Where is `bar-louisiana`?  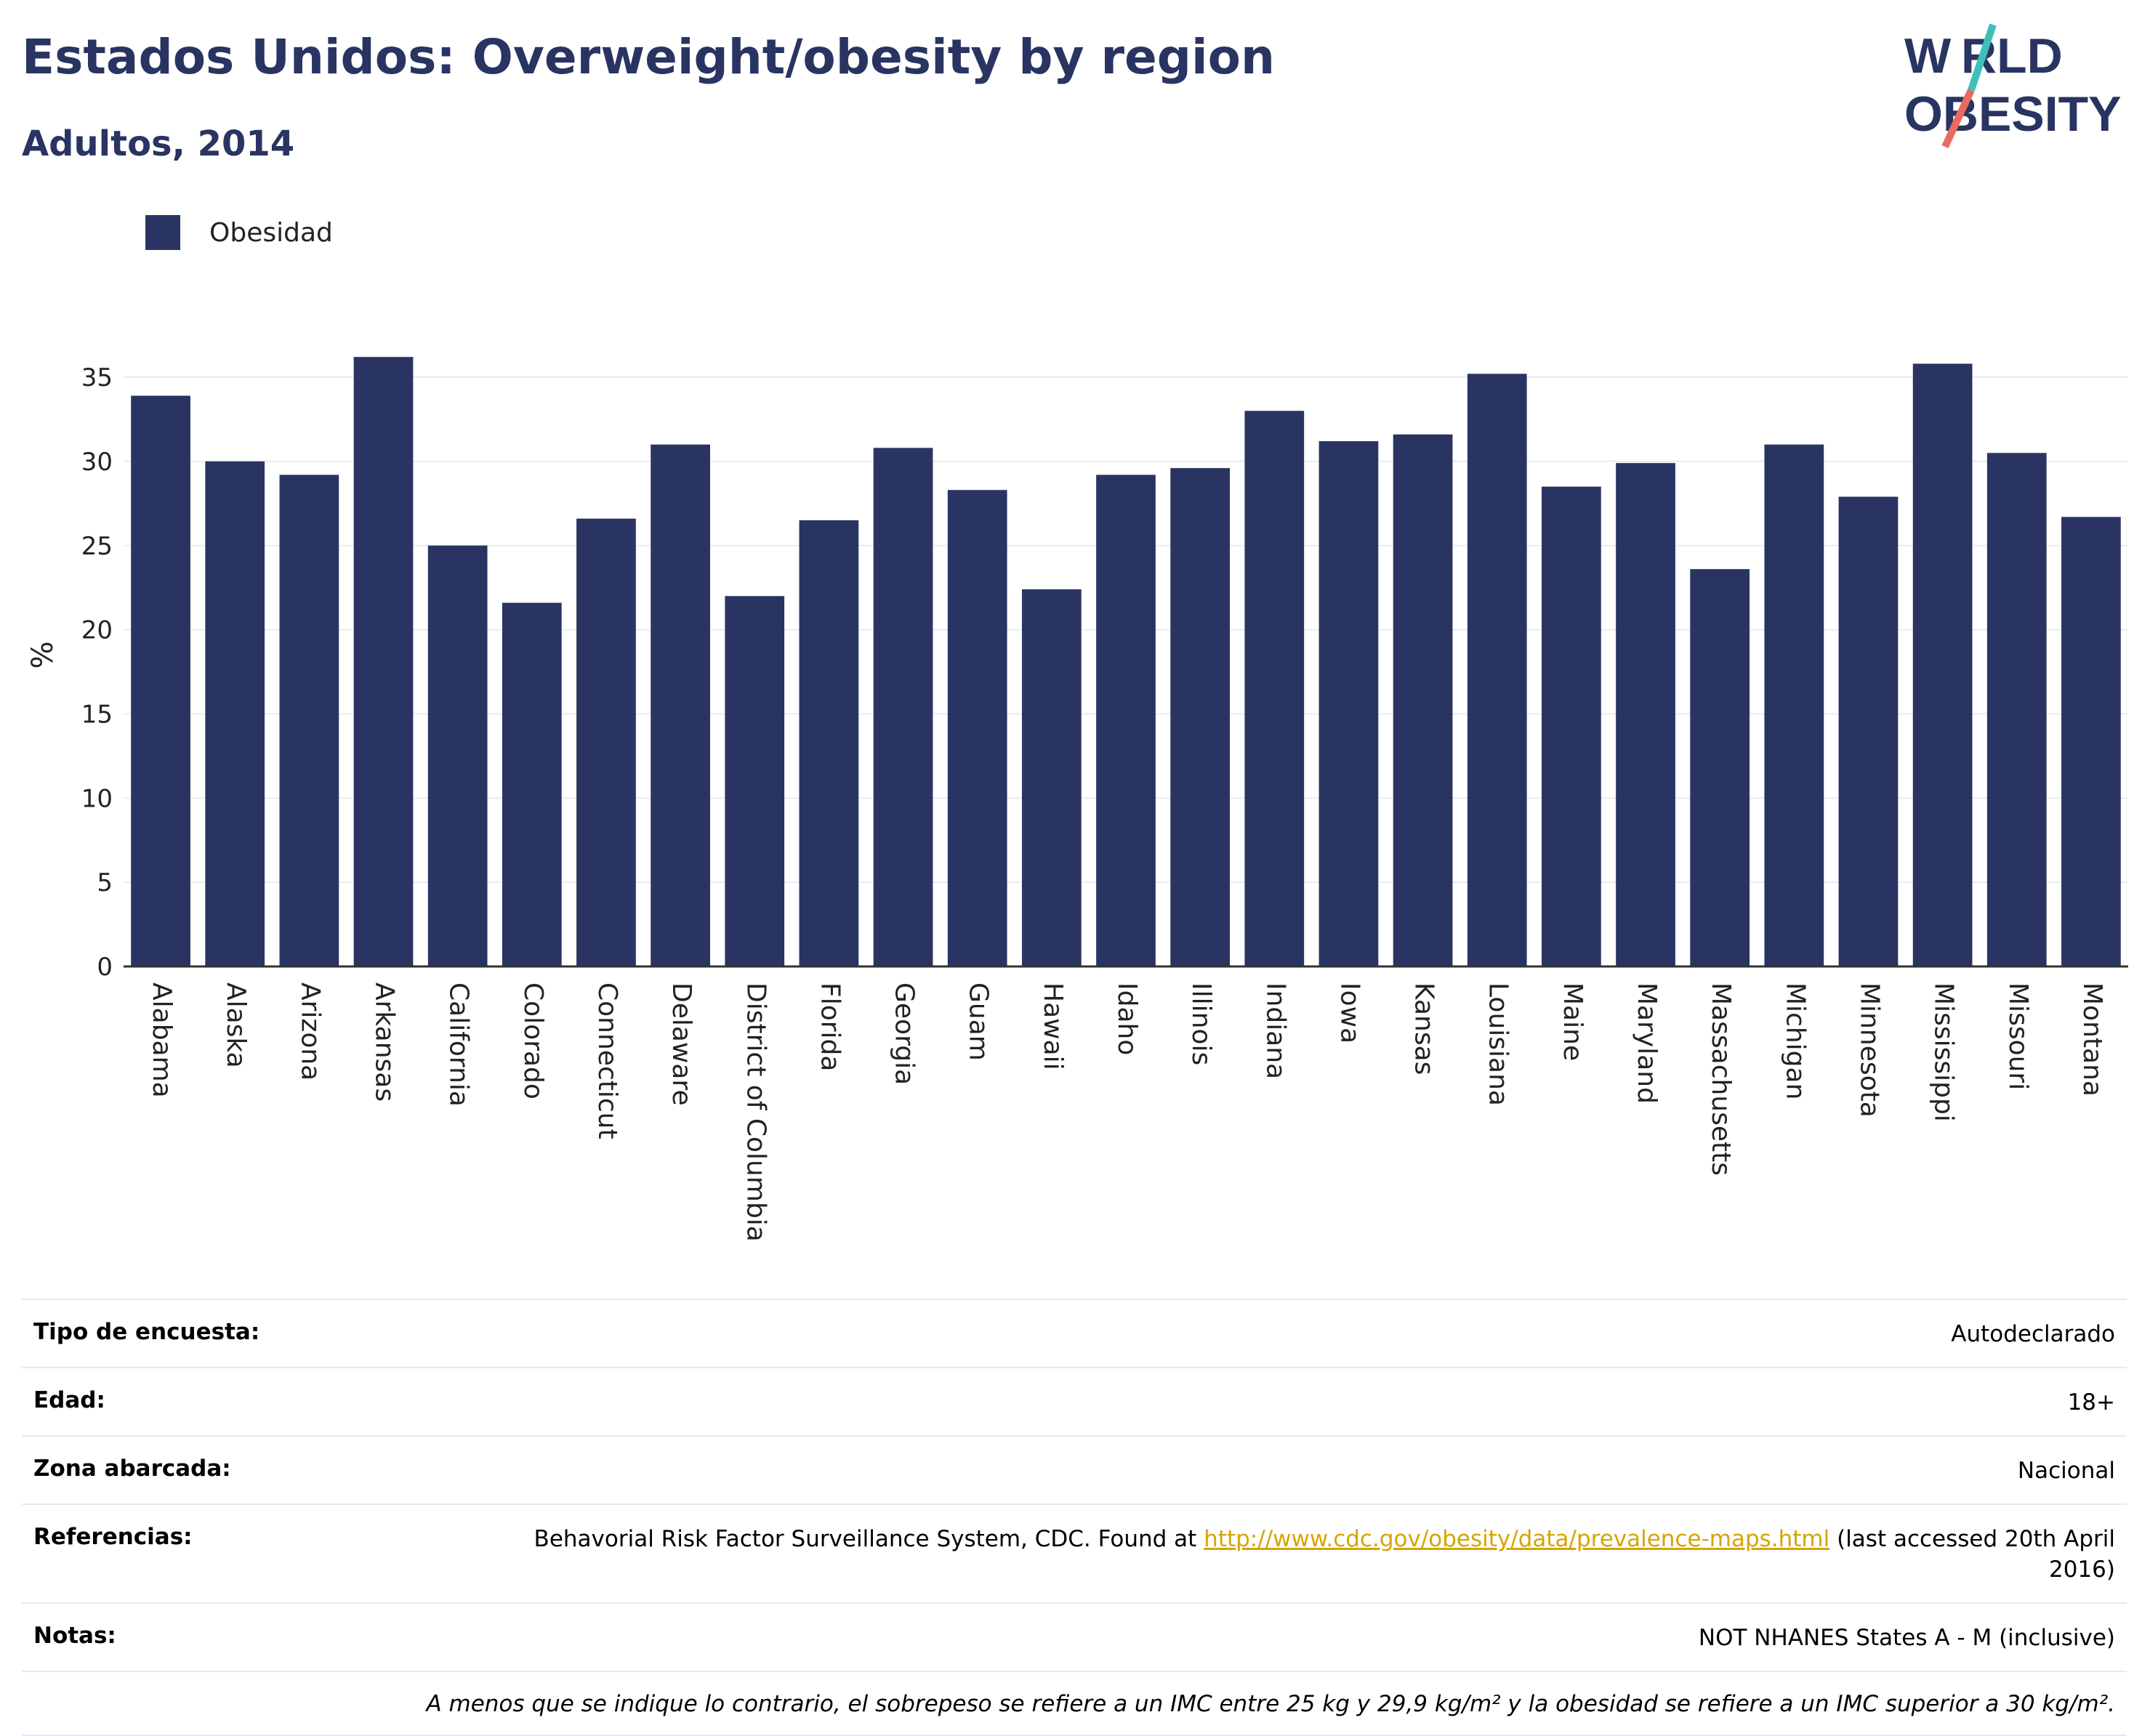
bar-louisiana is located at coordinates (1497, 670).